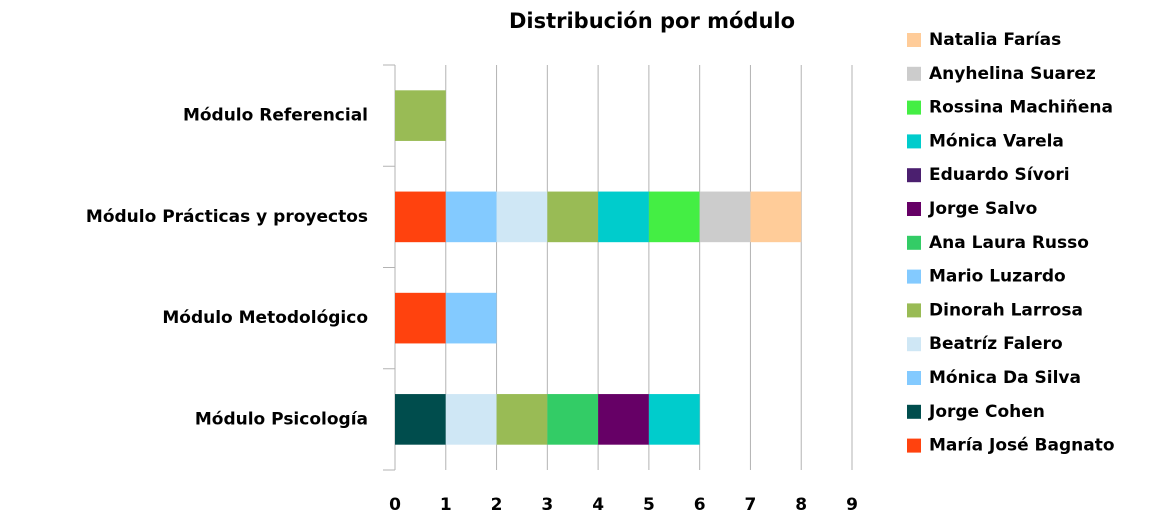  Describe the element at coordinates (497, 505) in the screenshot. I see `x-tick-label: 2` at that location.